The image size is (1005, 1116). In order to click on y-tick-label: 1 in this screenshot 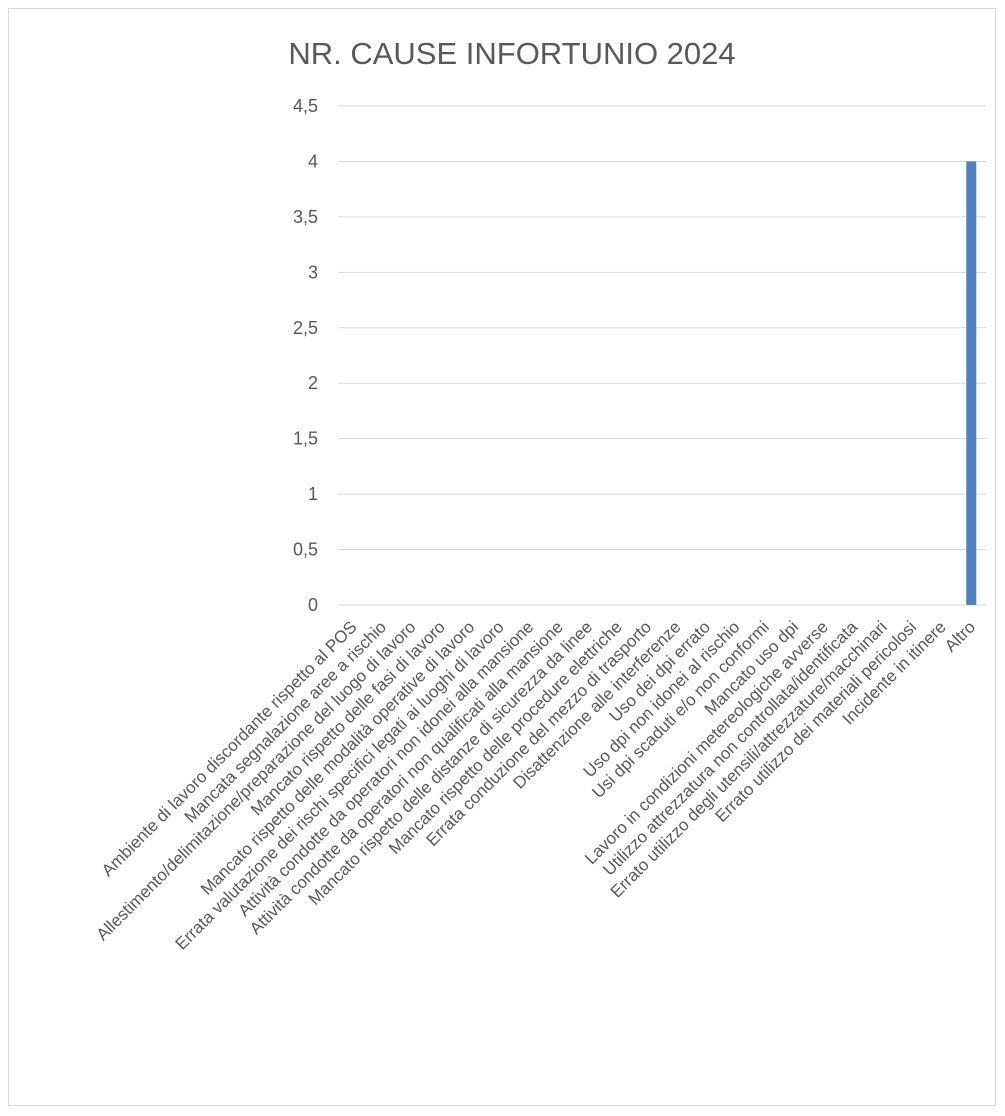, I will do `click(313, 494)`.